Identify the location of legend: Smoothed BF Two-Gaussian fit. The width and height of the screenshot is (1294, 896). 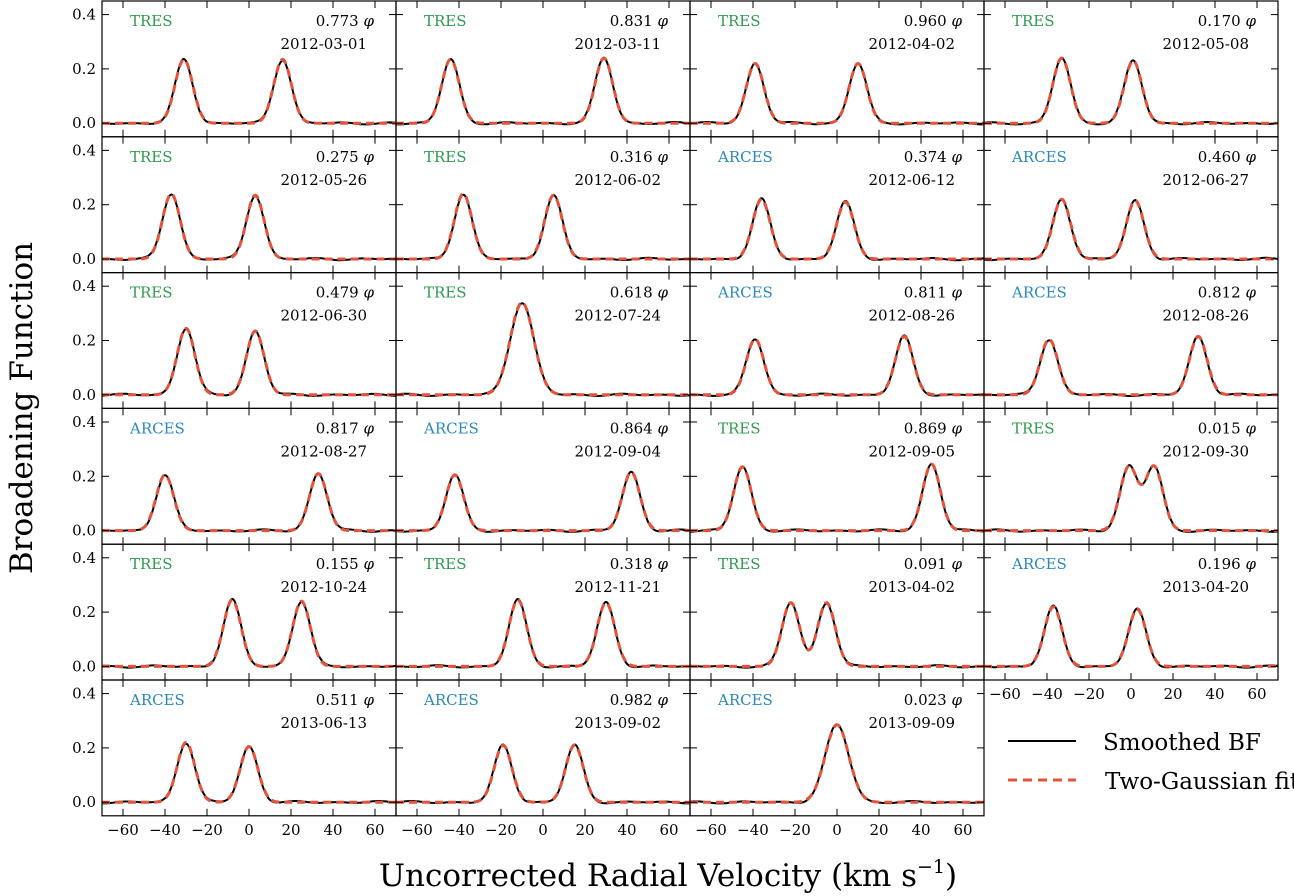
(1151, 762).